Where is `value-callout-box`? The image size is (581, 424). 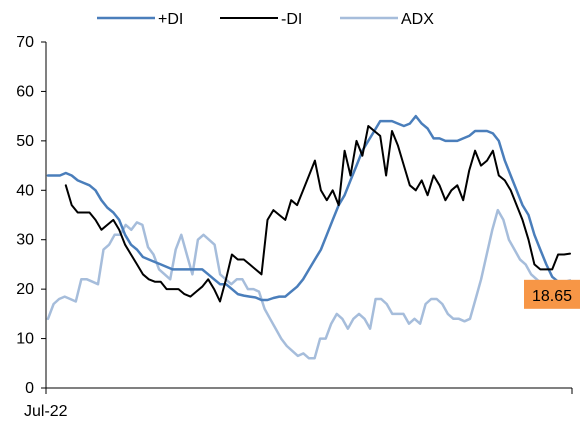 value-callout-box is located at coordinates (552, 294).